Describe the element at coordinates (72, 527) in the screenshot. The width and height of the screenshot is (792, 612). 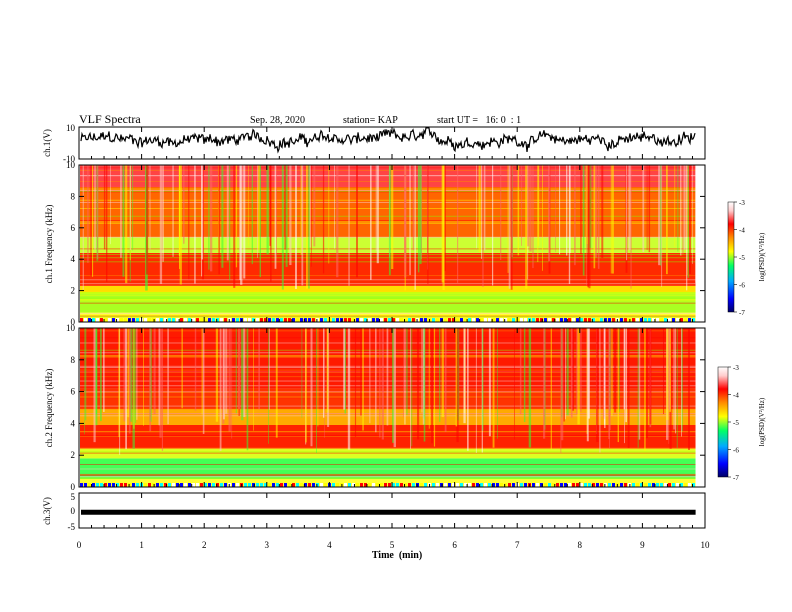
I see `ch3-waveform-tick-neg5: -5` at that location.